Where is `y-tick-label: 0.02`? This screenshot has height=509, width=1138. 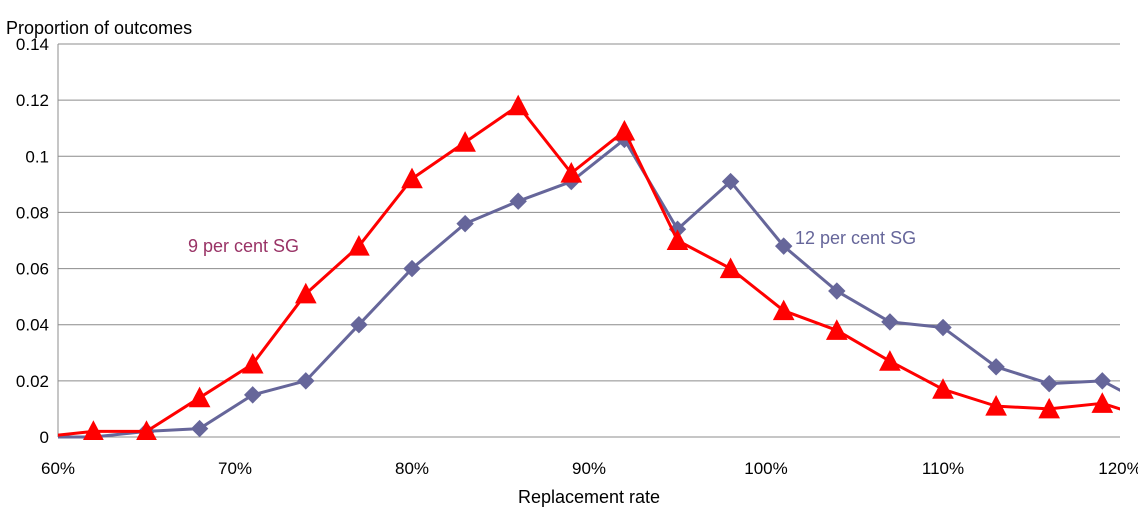 y-tick-label: 0.02 is located at coordinates (32, 381).